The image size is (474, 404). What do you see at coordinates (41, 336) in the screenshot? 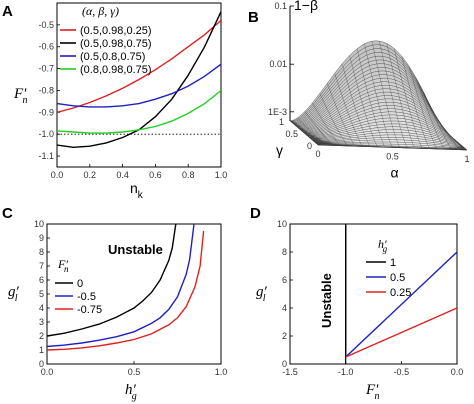
I see `y-tick-label: 2` at bounding box center [41, 336].